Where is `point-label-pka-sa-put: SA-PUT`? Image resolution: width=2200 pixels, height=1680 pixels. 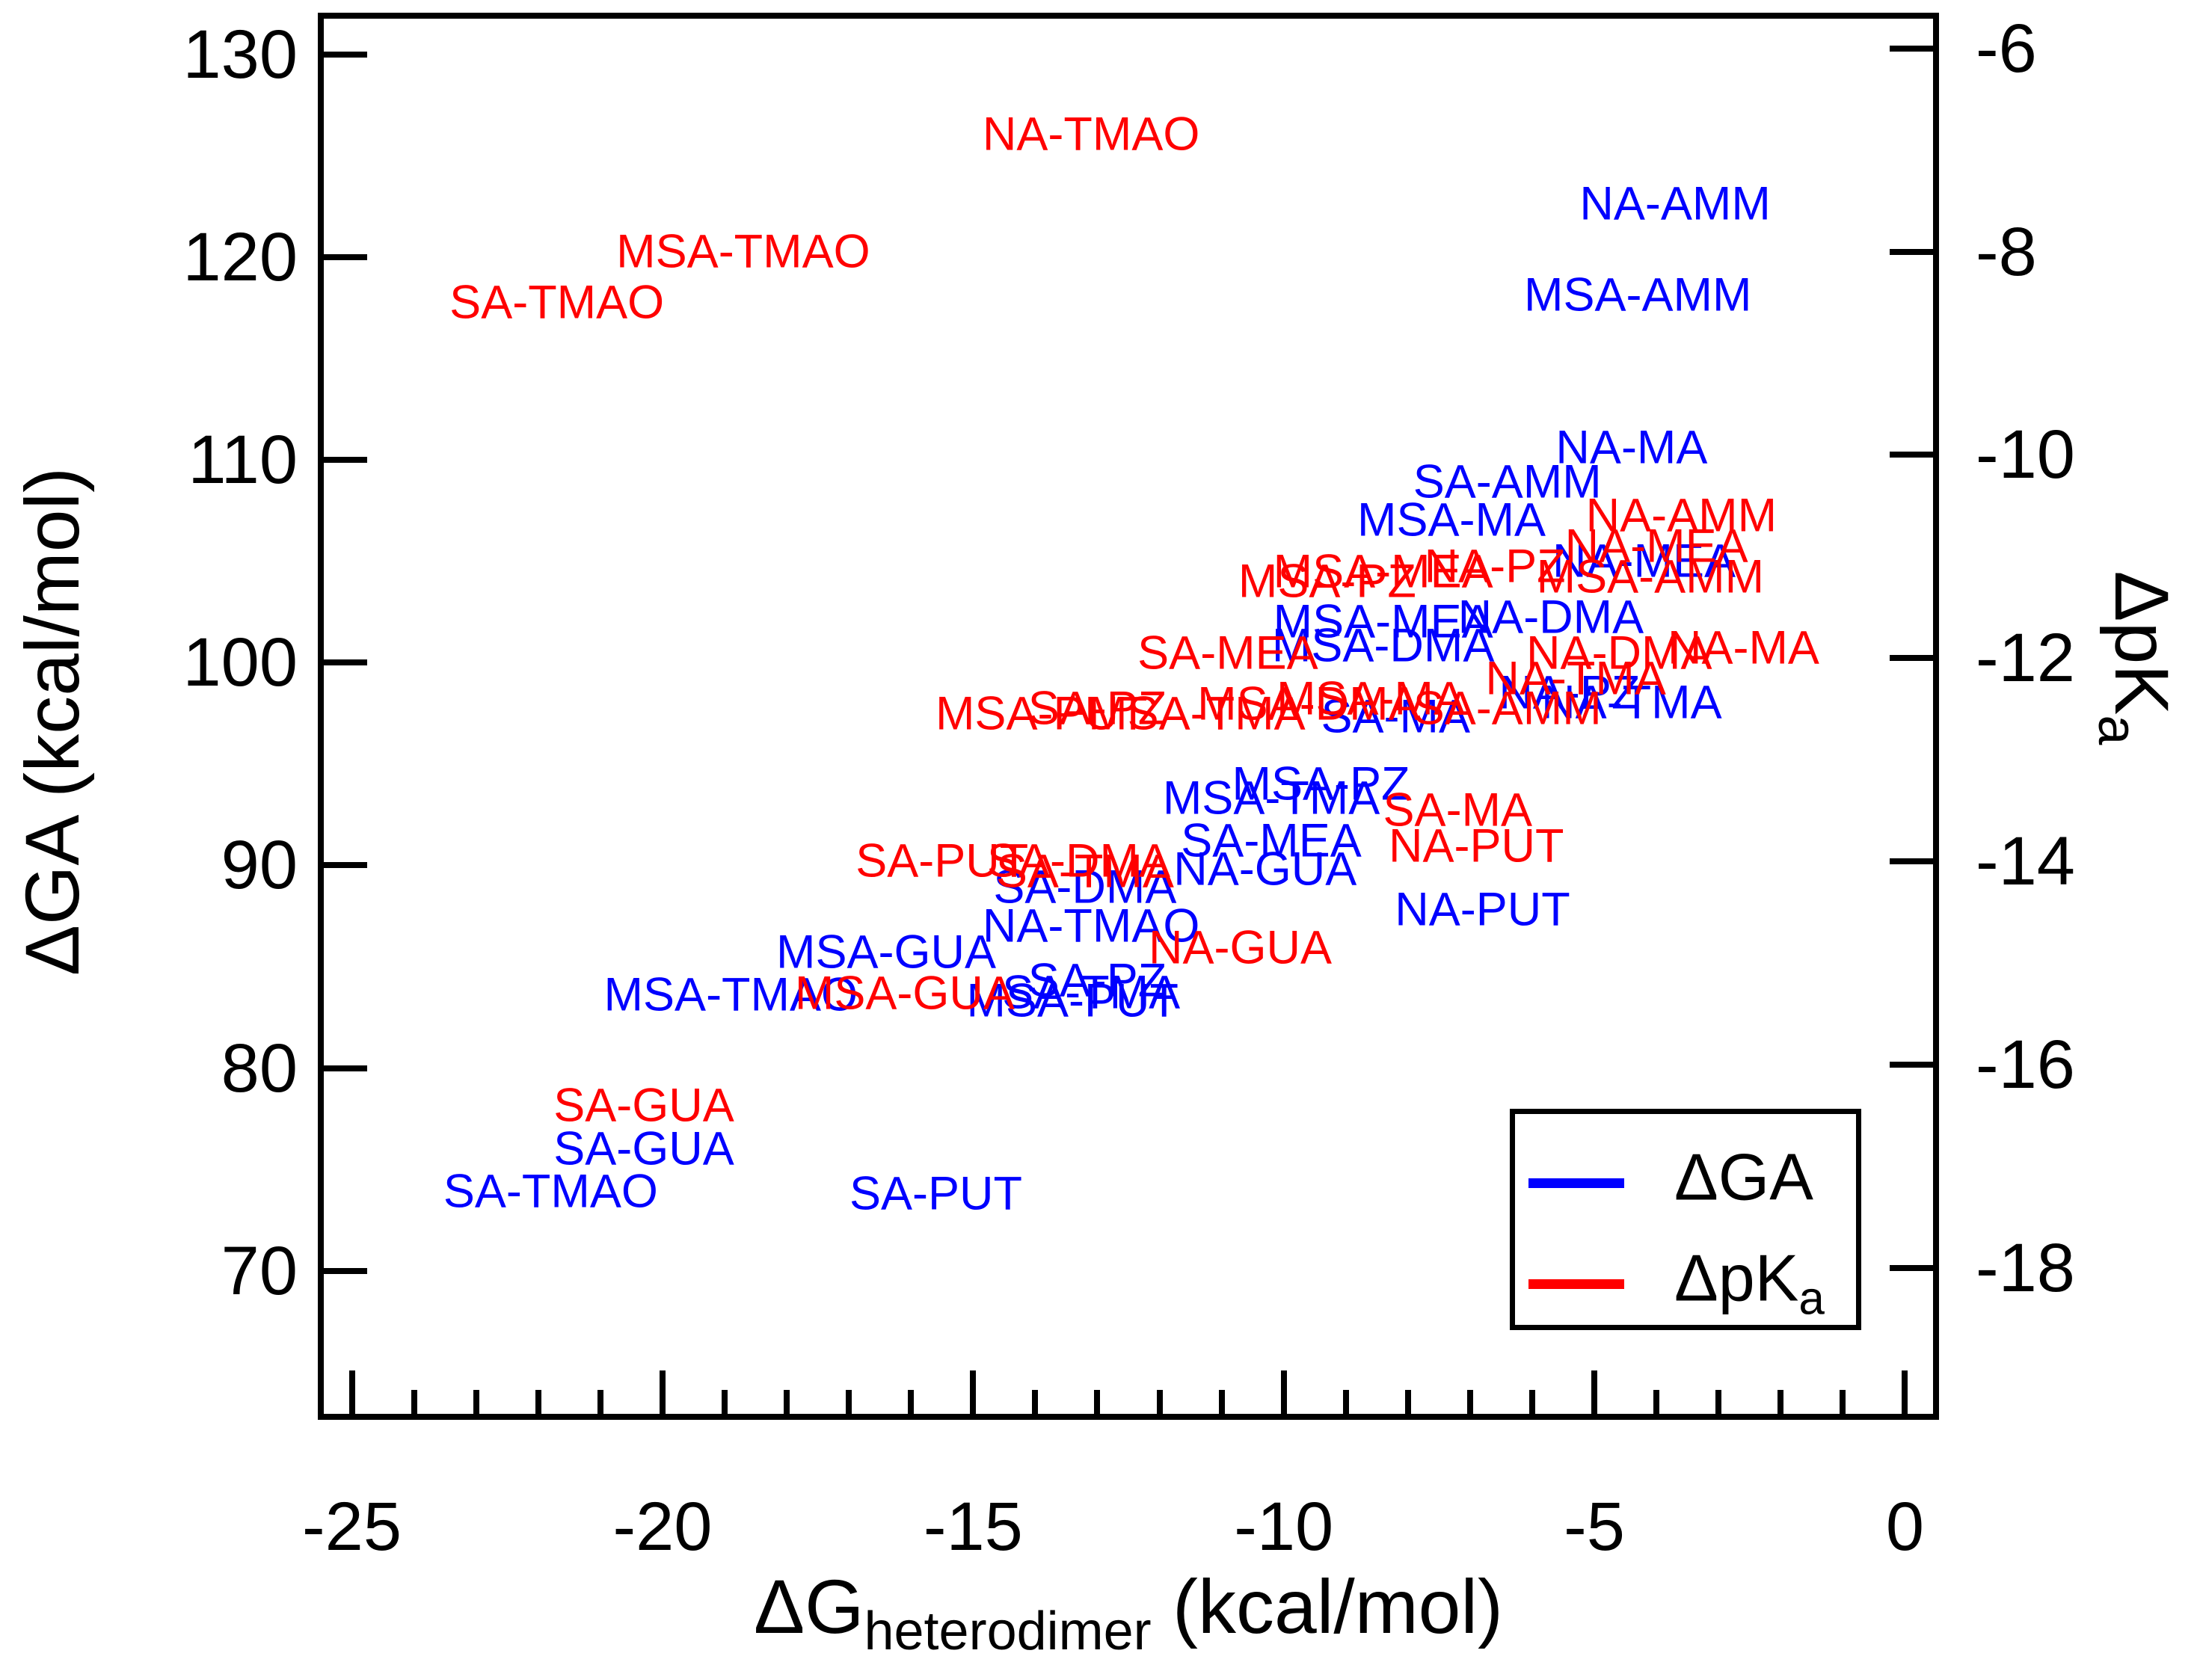
point-label-pka-sa-put: SA-PUT is located at coordinates (942, 860).